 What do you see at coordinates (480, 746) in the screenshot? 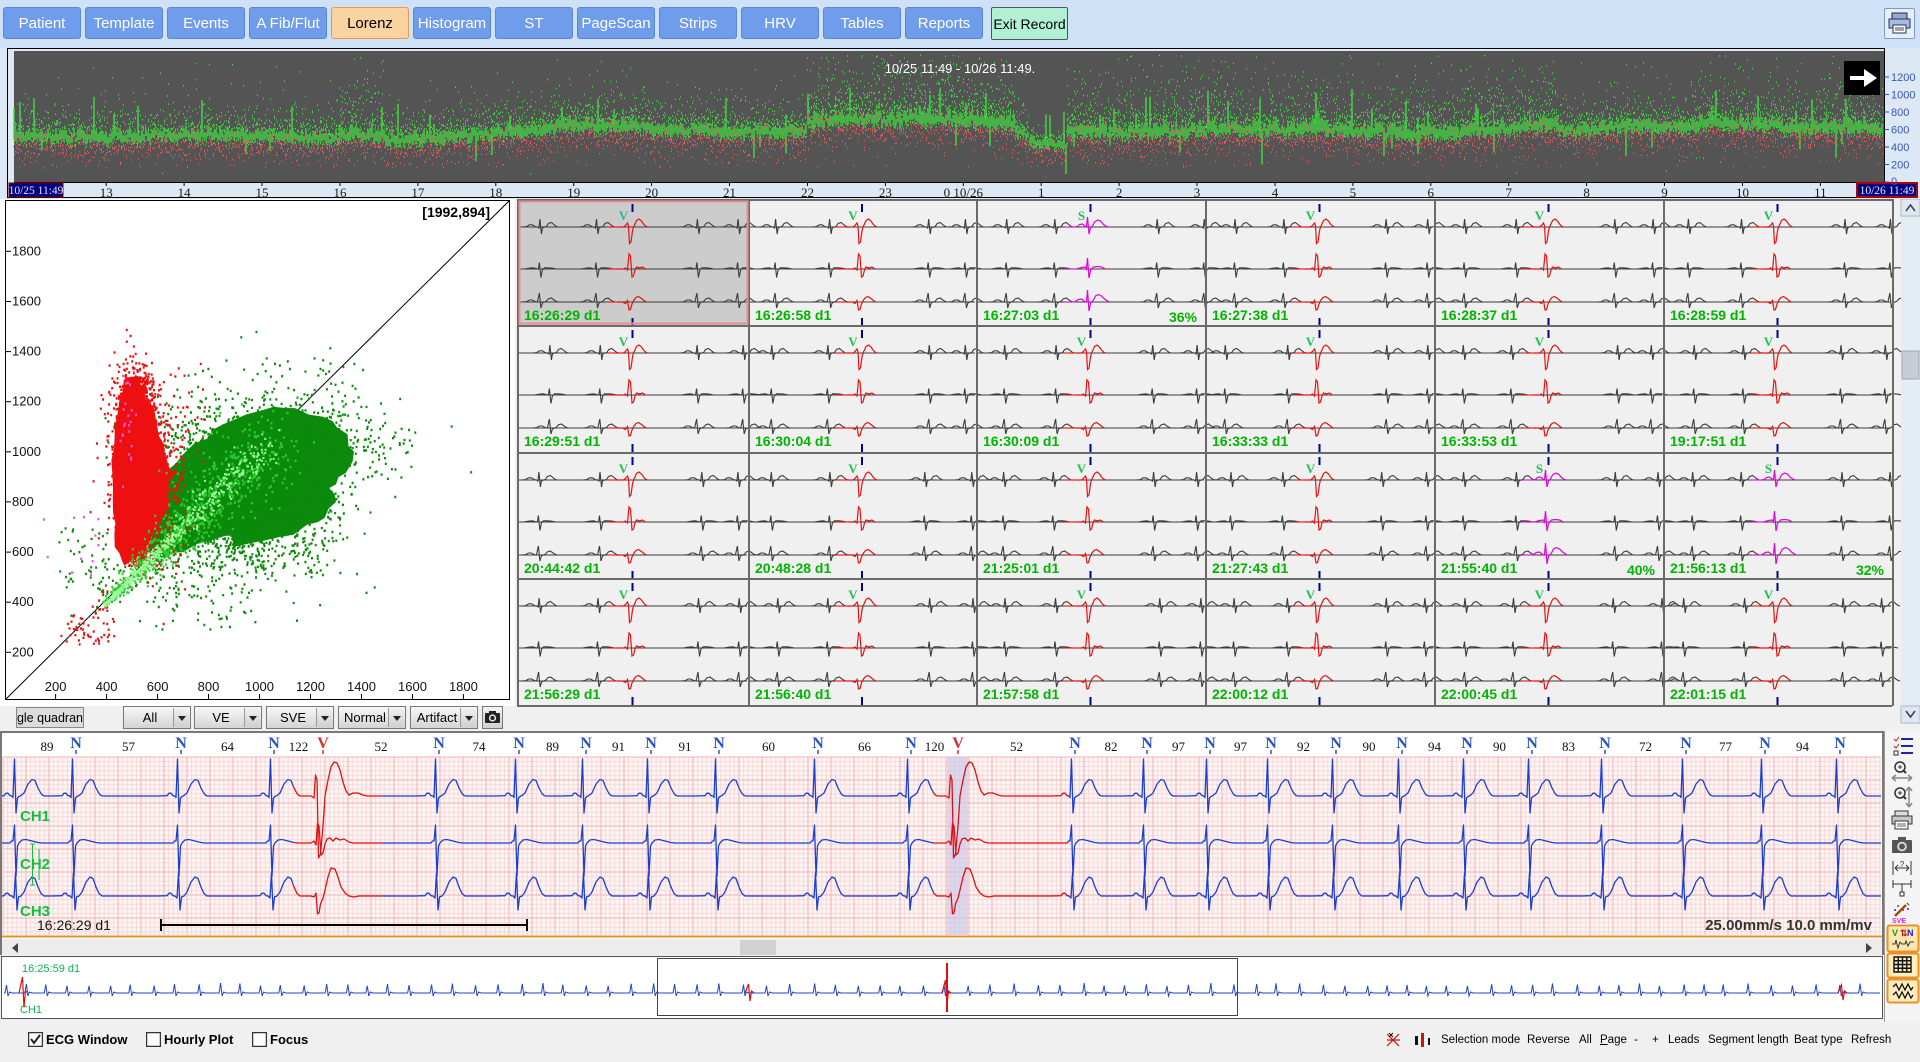
I see `svg-text: 74` at bounding box center [480, 746].